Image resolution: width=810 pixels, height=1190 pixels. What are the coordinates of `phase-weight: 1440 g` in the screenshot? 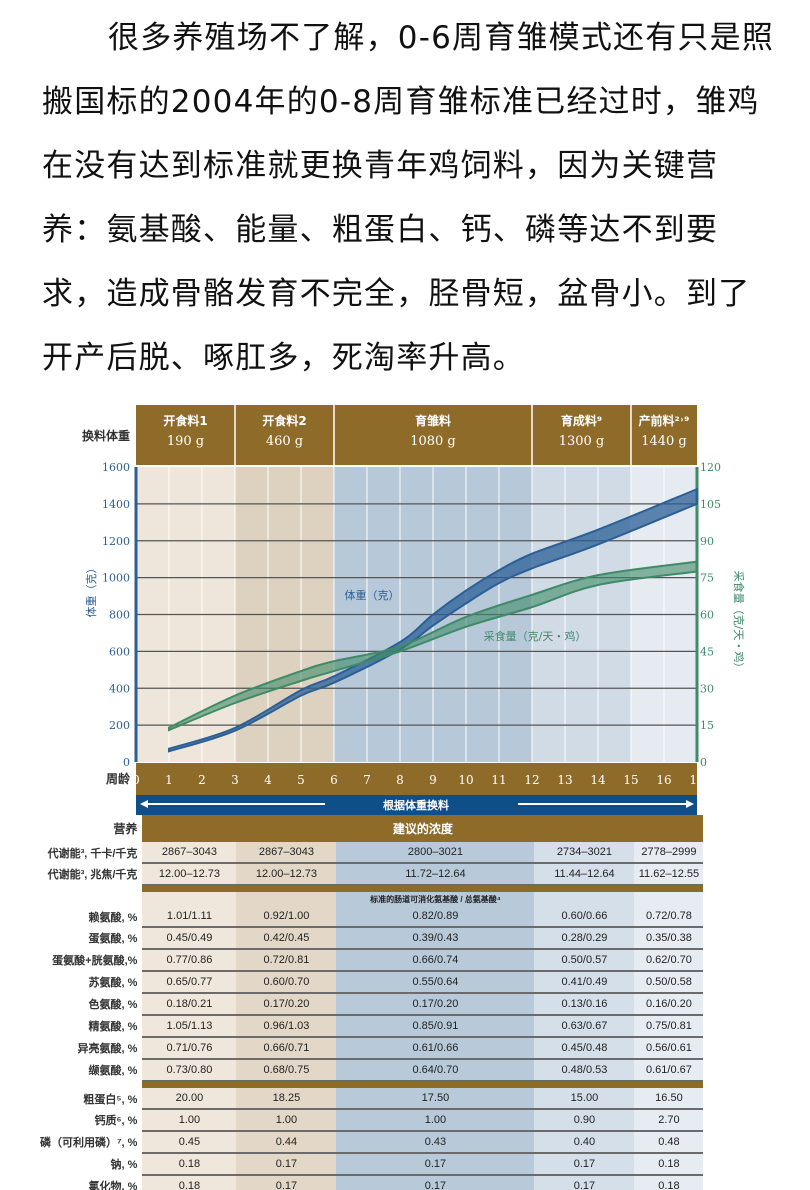 It's located at (664, 441).